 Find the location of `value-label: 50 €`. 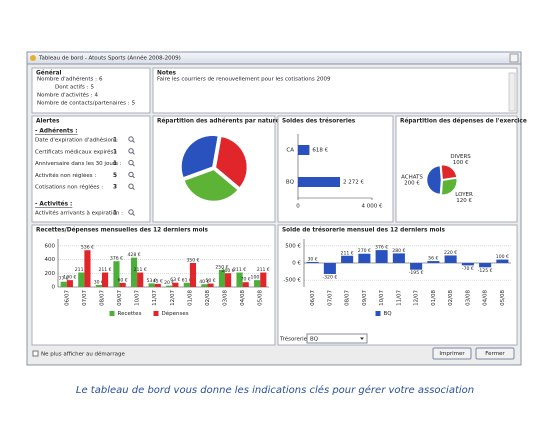

value-label: 50 € is located at coordinates (210, 281).